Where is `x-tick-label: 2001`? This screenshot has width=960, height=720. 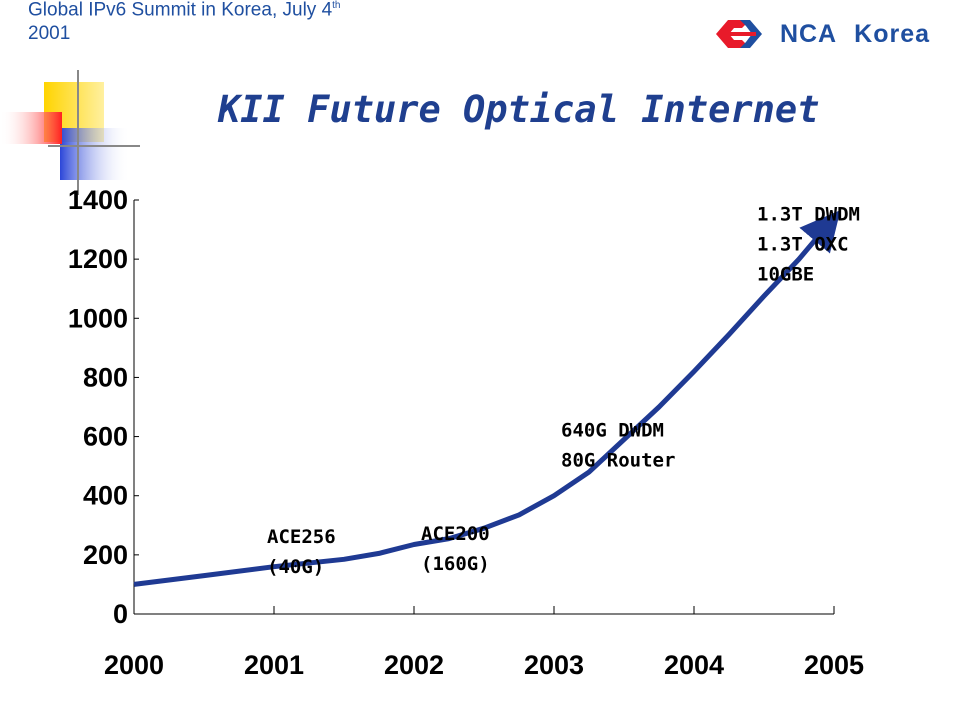
x-tick-label: 2001 is located at coordinates (274, 665).